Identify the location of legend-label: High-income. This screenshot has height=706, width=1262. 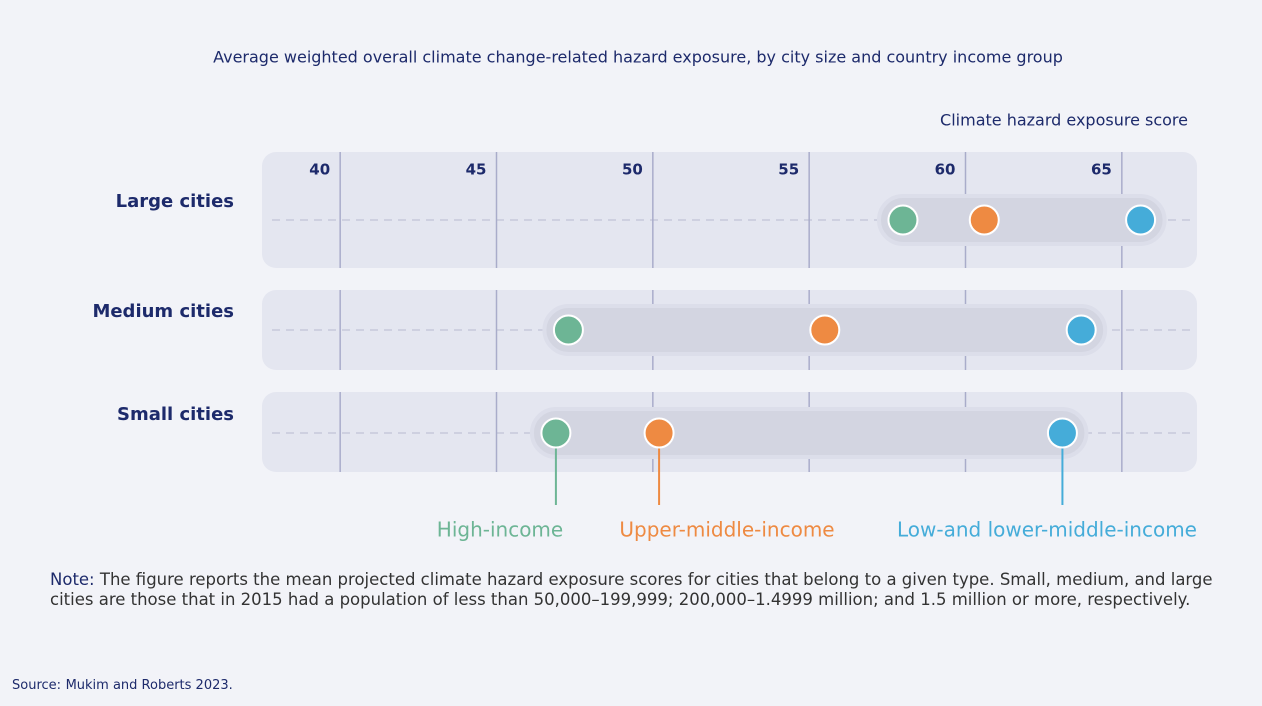
(500, 530).